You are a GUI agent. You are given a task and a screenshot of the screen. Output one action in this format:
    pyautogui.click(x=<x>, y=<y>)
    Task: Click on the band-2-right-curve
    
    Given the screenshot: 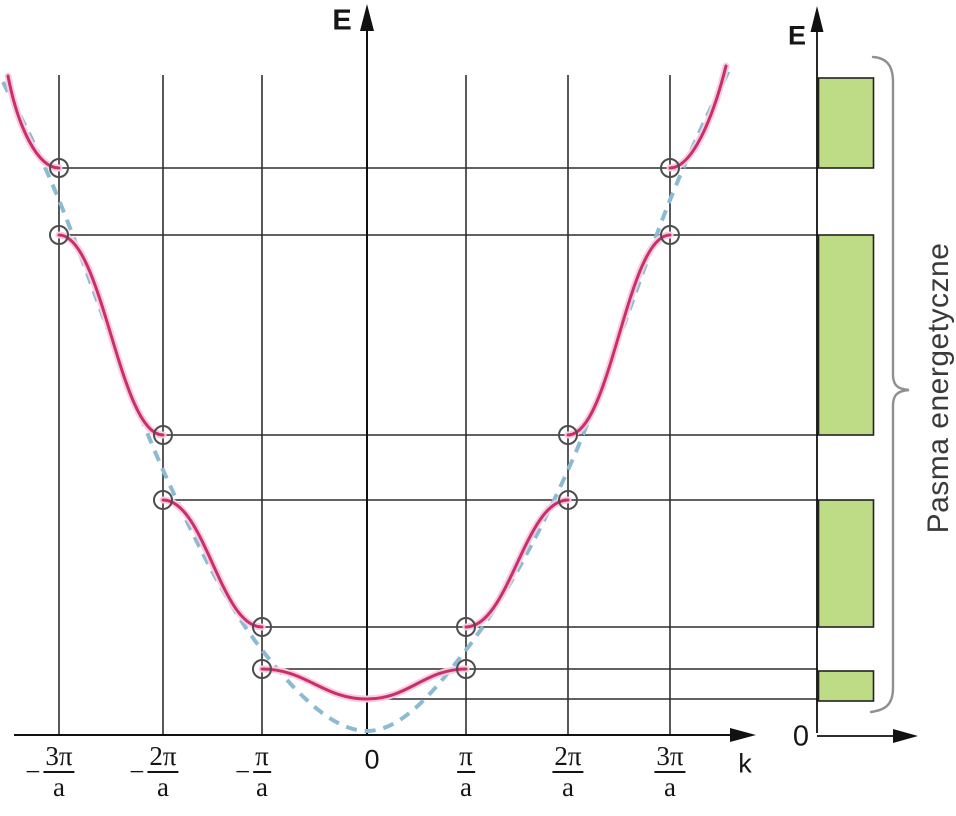 What is the action you would take?
    pyautogui.click(x=517, y=563)
    